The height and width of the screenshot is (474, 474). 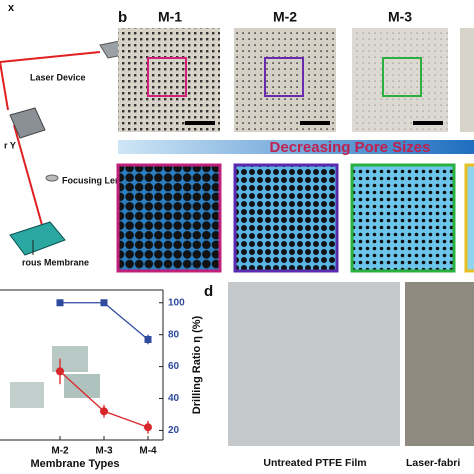 What do you see at coordinates (11, 8) in the screenshot?
I see `axis-letter: x` at bounding box center [11, 8].